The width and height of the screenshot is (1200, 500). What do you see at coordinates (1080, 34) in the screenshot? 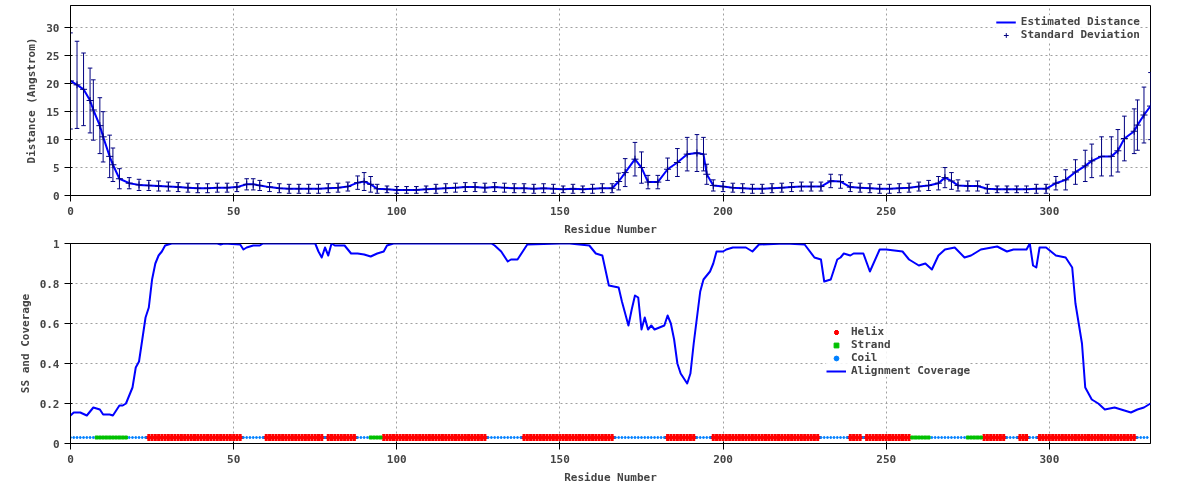
I see `legend-label: Standard Deviation` at bounding box center [1080, 34].